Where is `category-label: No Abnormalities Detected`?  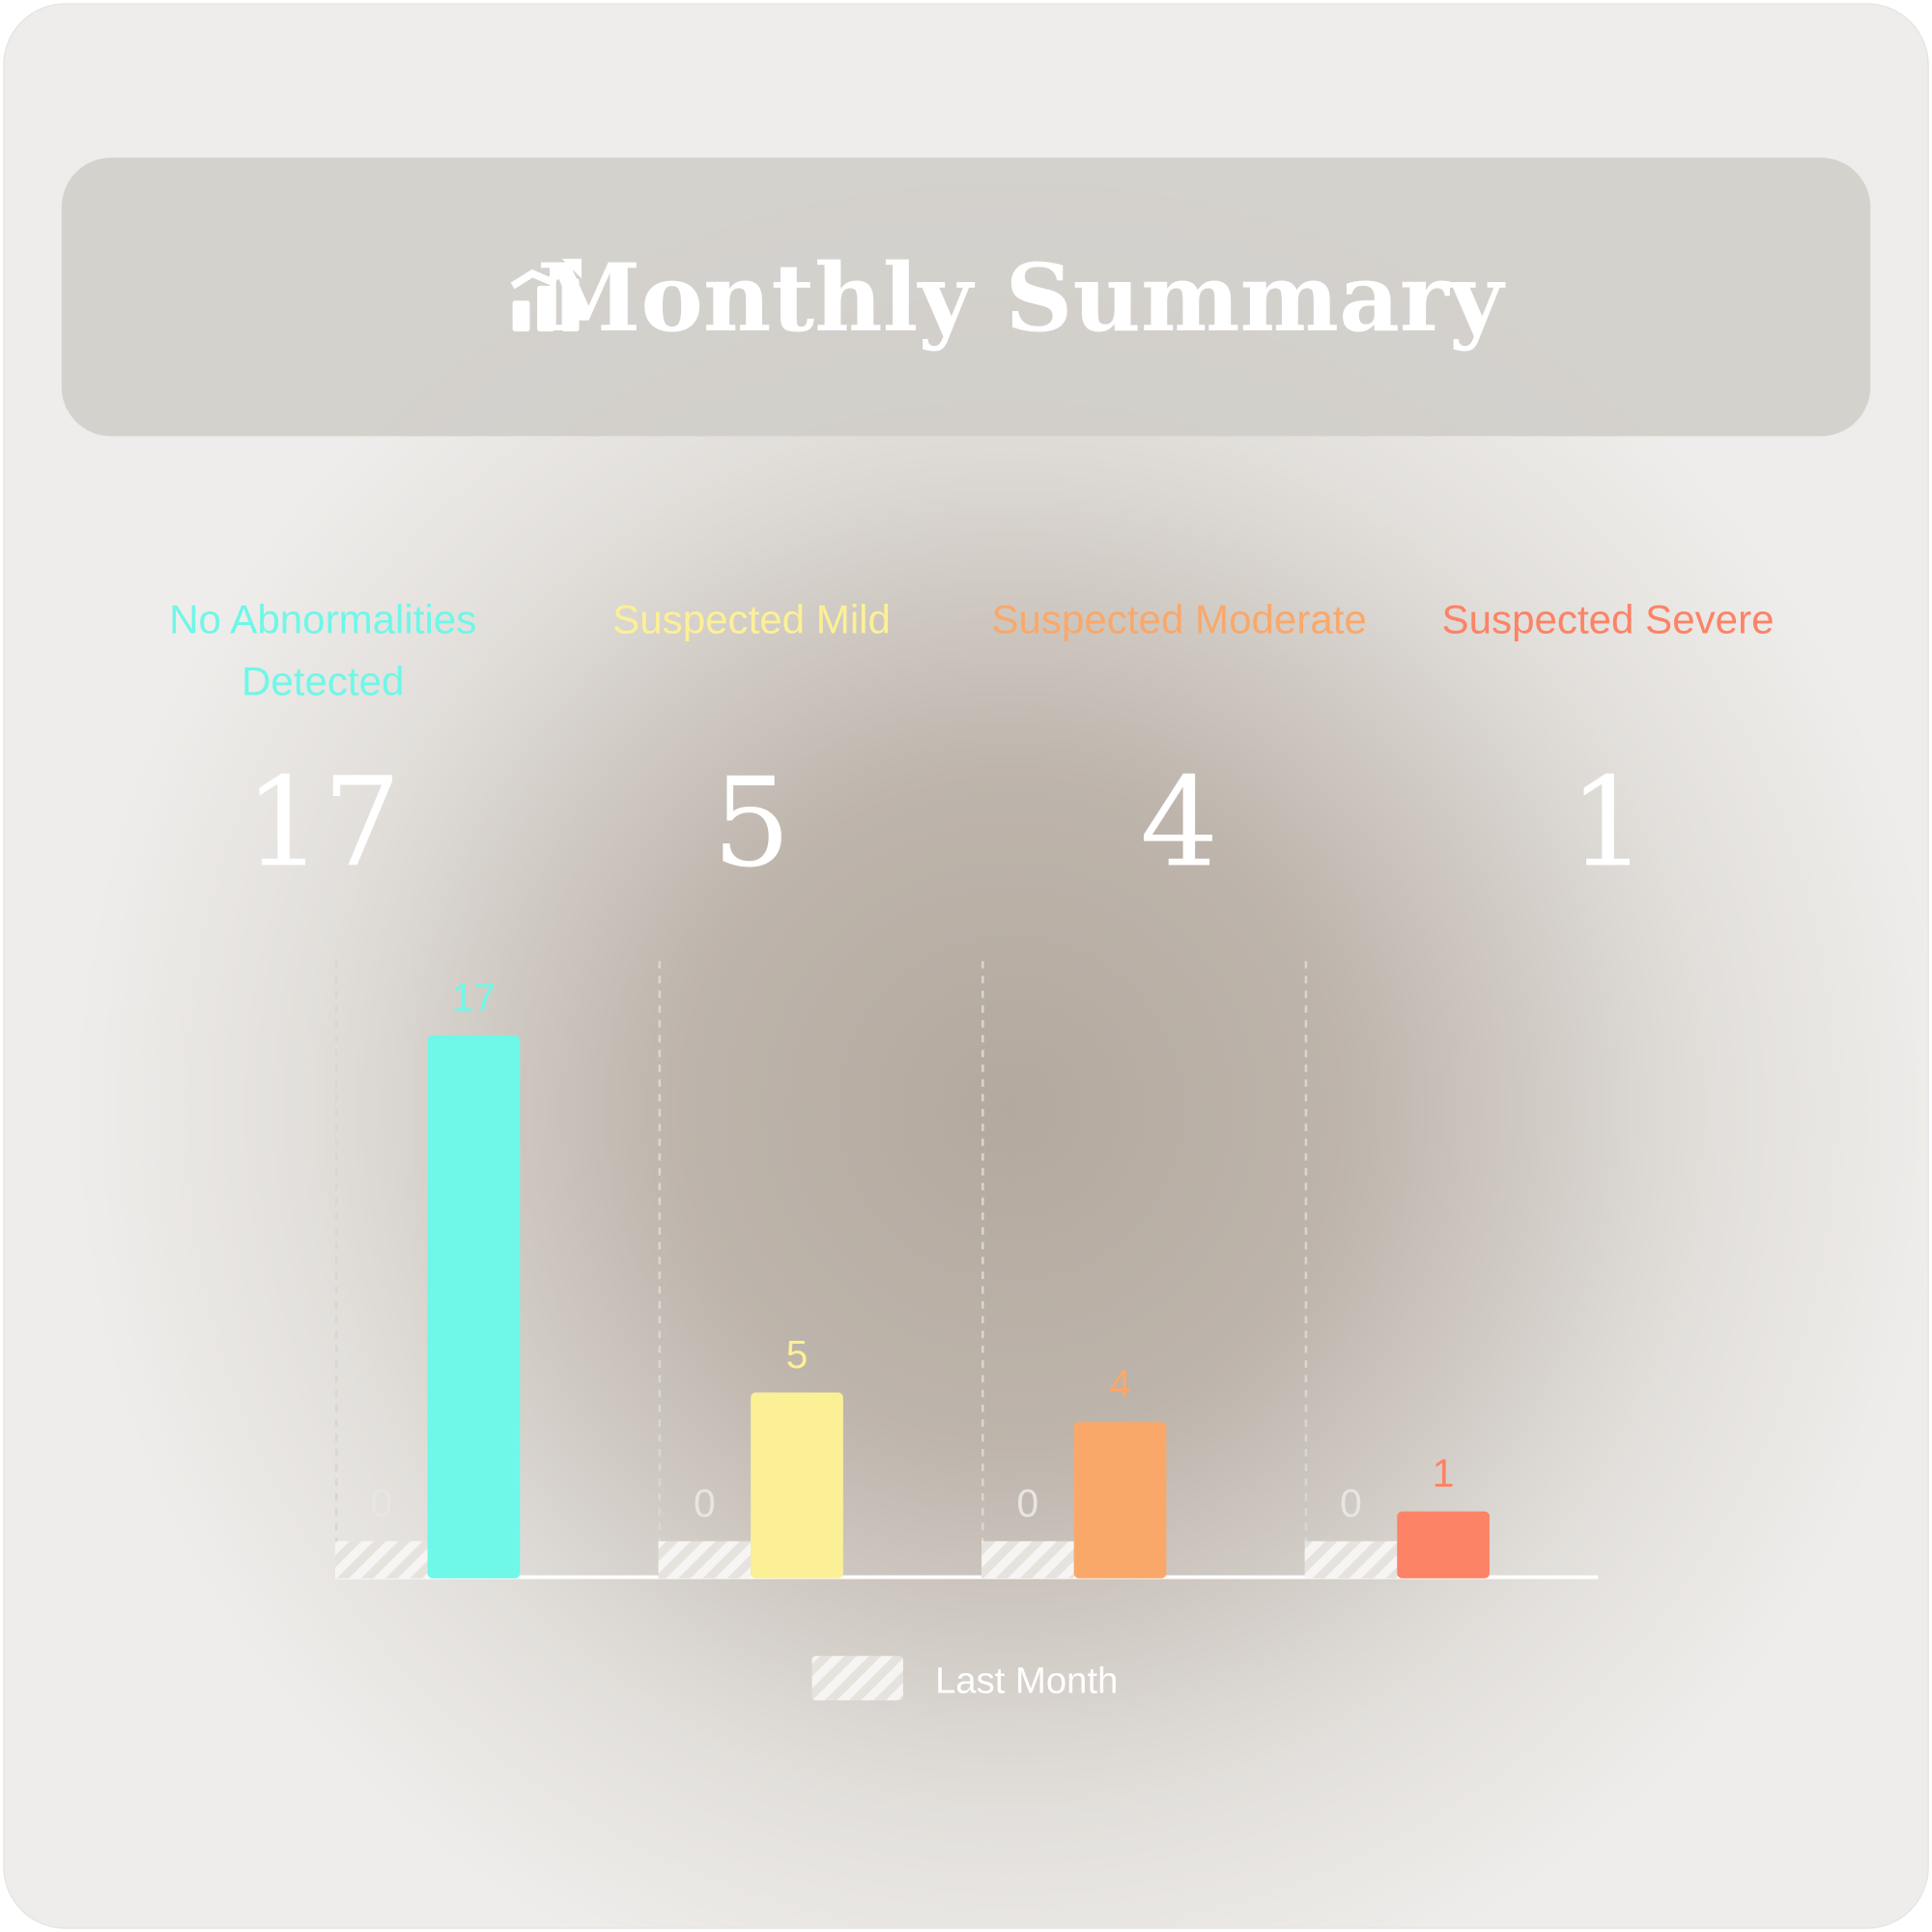
category-label: No Abnormalities Detected is located at coordinates (323, 650).